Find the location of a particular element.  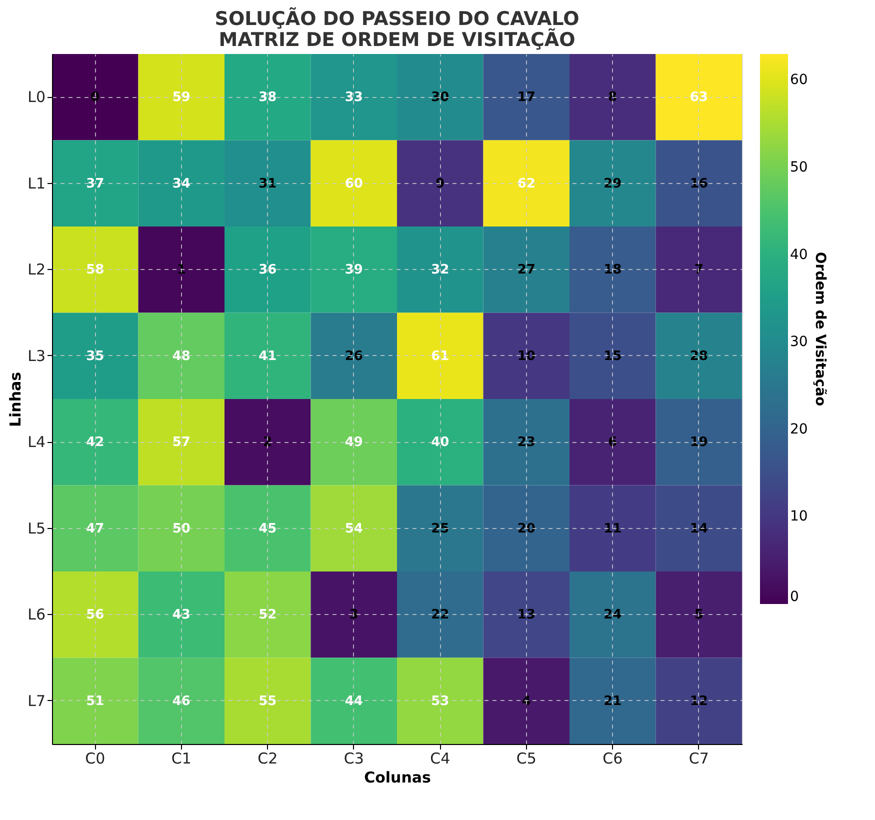

data-label: 61 is located at coordinates (440, 356).